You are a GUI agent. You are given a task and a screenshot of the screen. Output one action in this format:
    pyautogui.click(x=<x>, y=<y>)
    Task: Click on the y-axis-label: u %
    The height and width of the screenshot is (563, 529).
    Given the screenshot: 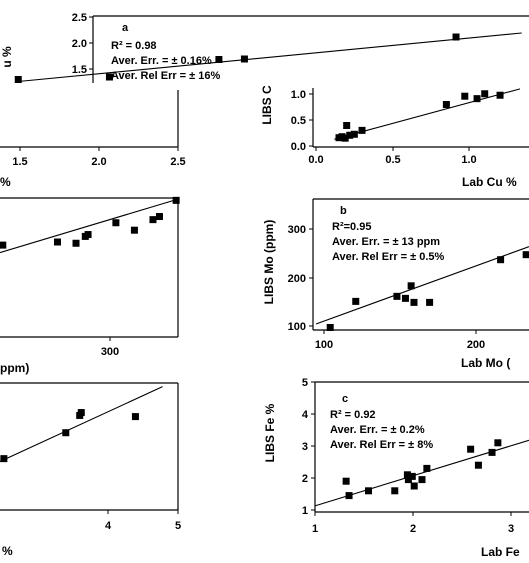 What is the action you would take?
    pyautogui.click(x=7, y=57)
    